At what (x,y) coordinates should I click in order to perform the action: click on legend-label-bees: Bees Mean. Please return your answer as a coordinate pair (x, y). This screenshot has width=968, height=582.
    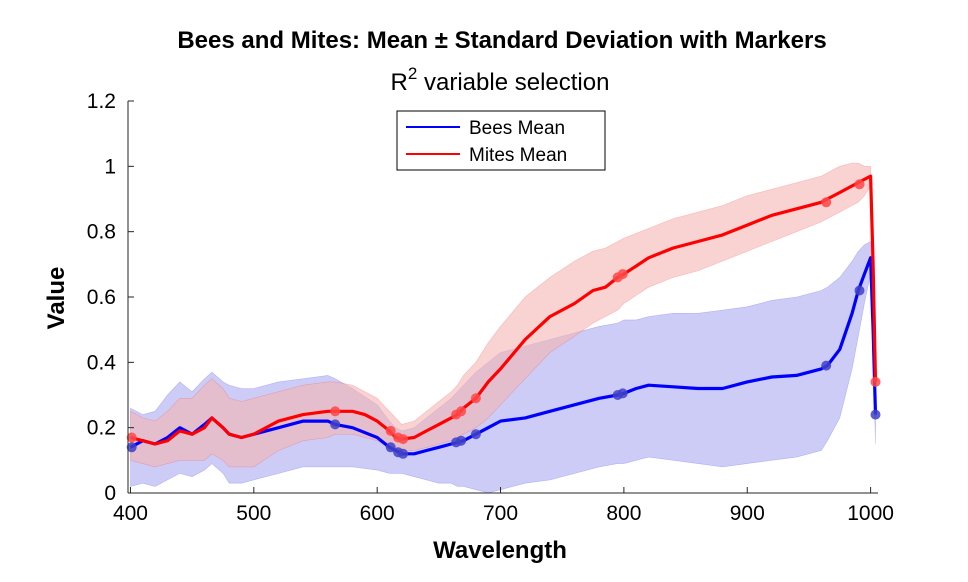
    Looking at the image, I should click on (517, 128).